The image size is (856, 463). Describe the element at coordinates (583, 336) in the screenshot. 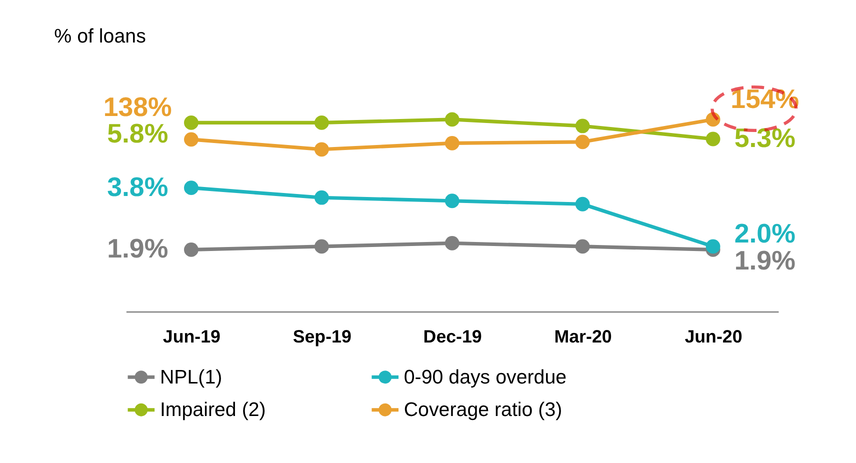

I see `x-tick-label: Mar-20` at that location.